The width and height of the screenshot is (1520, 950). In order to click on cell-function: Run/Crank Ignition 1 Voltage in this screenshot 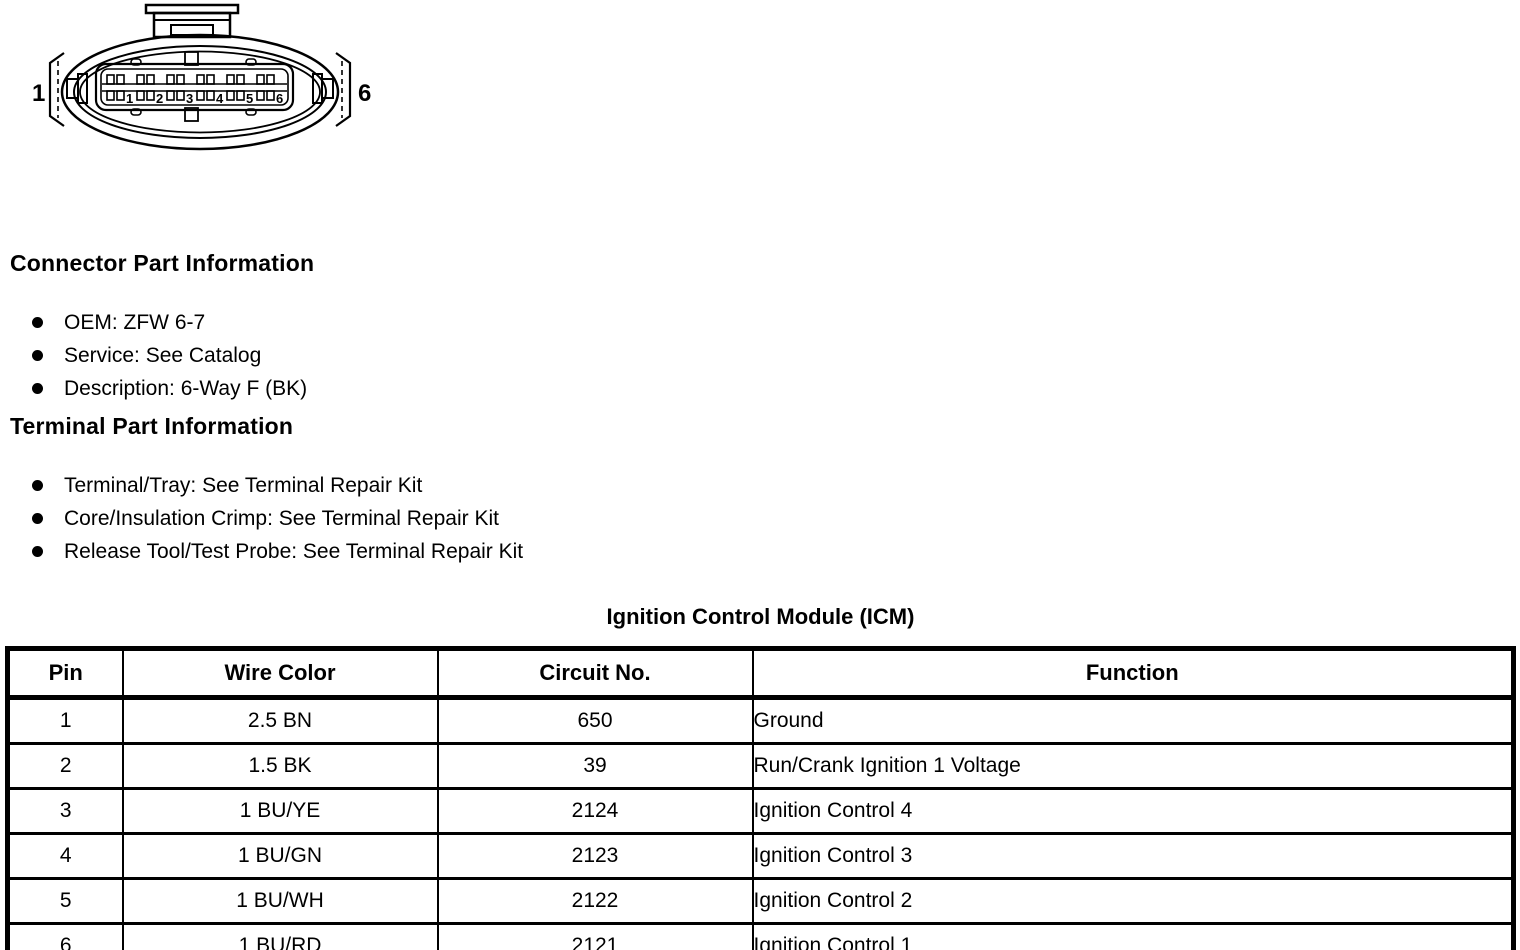, I will do `click(1133, 766)`.